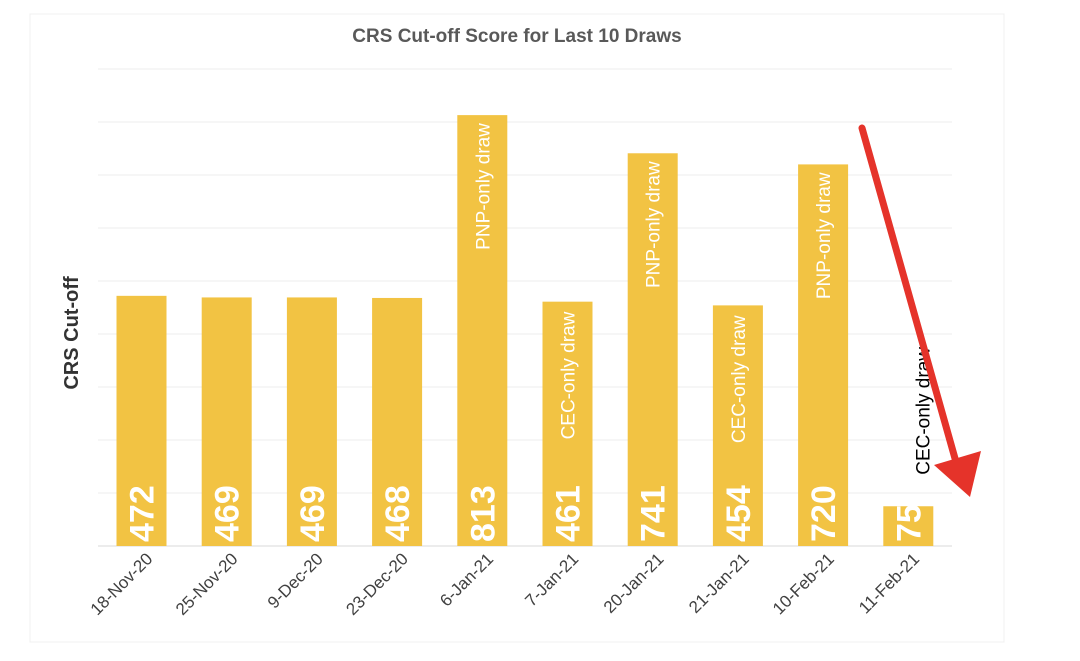 The height and width of the screenshot is (661, 1080). What do you see at coordinates (398, 513) in the screenshot?
I see `bar-value-label: 468` at bounding box center [398, 513].